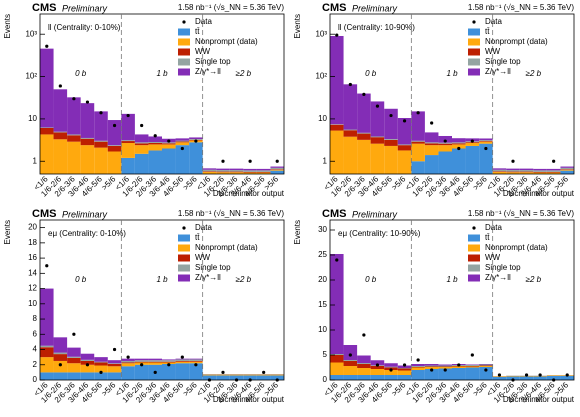 The height and width of the screenshot is (417, 580). Describe the element at coordinates (375, 214) in the screenshot. I see `preliminary-label: Preliminary` at that location.